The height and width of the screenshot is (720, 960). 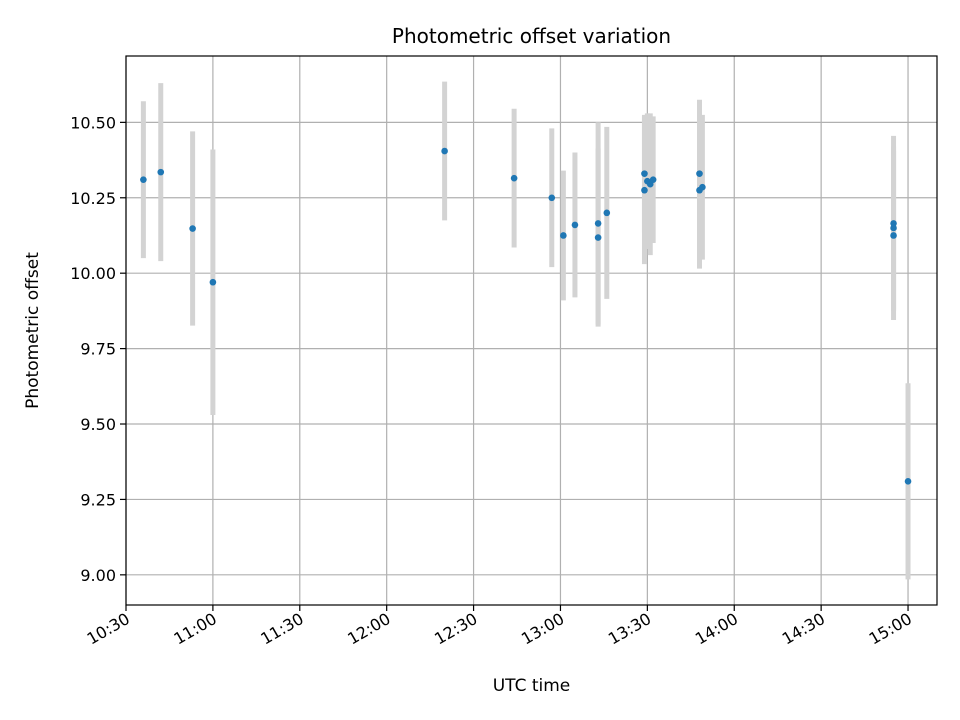 I want to click on x-tick-label: 12:00, so click(x=368, y=629).